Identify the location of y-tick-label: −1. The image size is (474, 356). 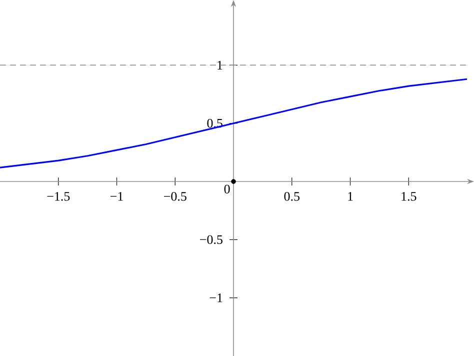
(216, 298).